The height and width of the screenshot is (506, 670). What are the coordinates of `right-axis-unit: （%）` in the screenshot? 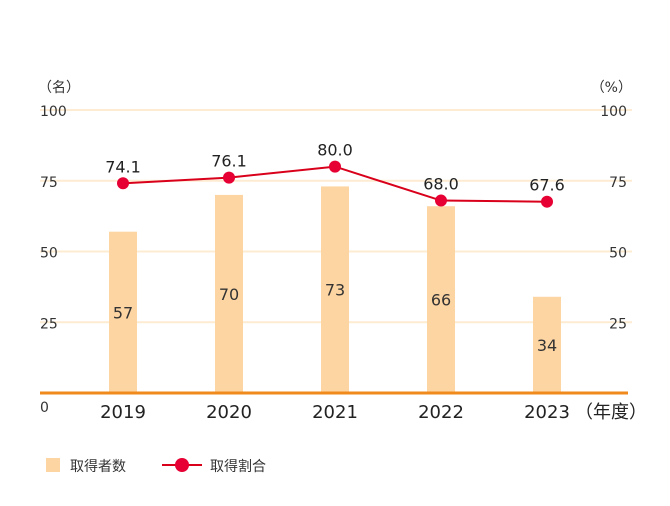 It's located at (611, 88).